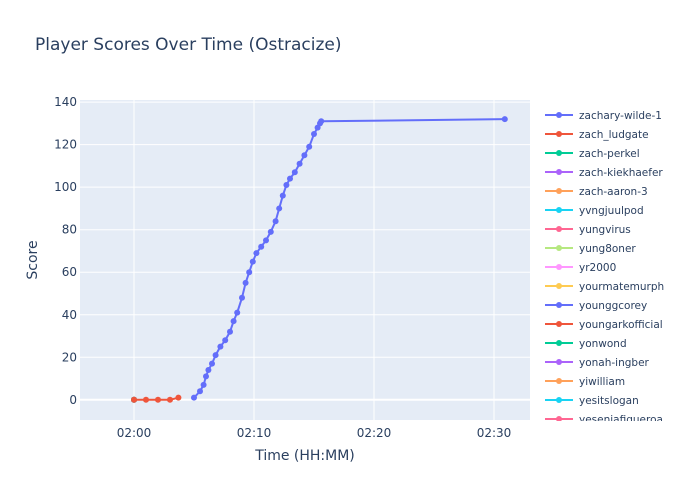 Image resolution: width=700 pixels, height=504 pixels. Describe the element at coordinates (65, 251) in the screenshot. I see `y-axis-ticks: 0 20 40 60 80 100 120 140` at that location.